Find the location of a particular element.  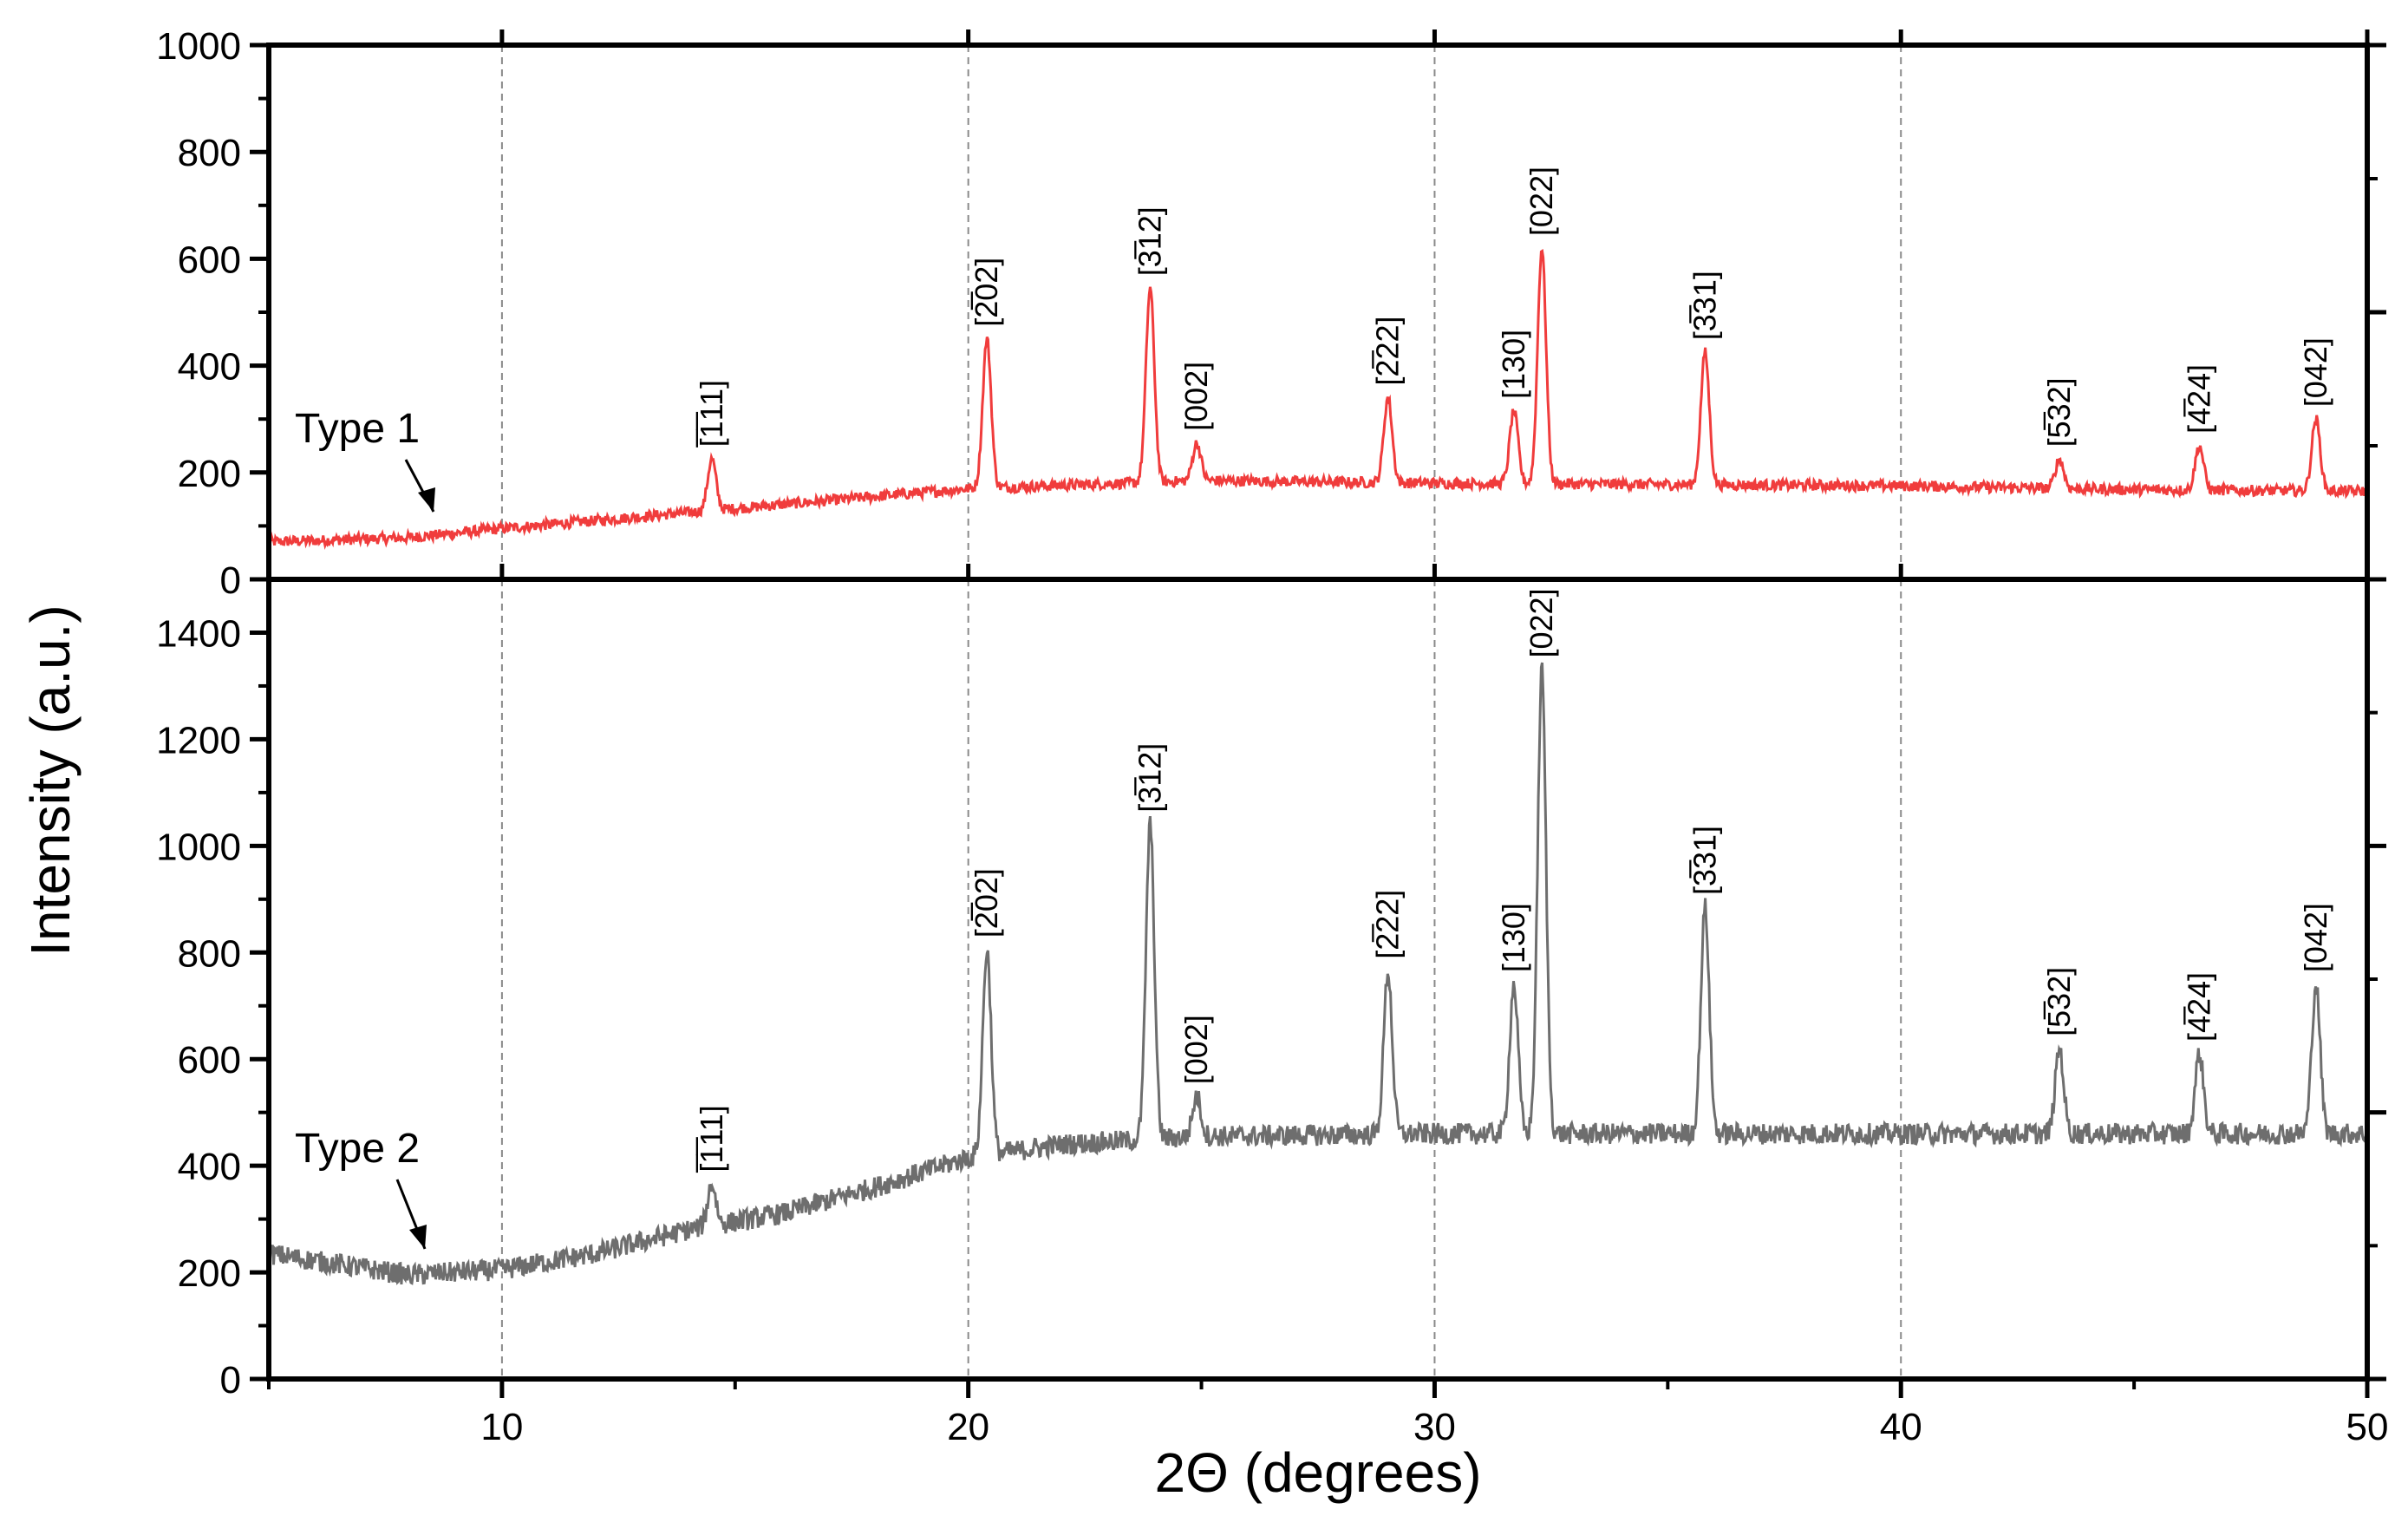

series-label-type-2: Type 2 is located at coordinates (357, 1149).